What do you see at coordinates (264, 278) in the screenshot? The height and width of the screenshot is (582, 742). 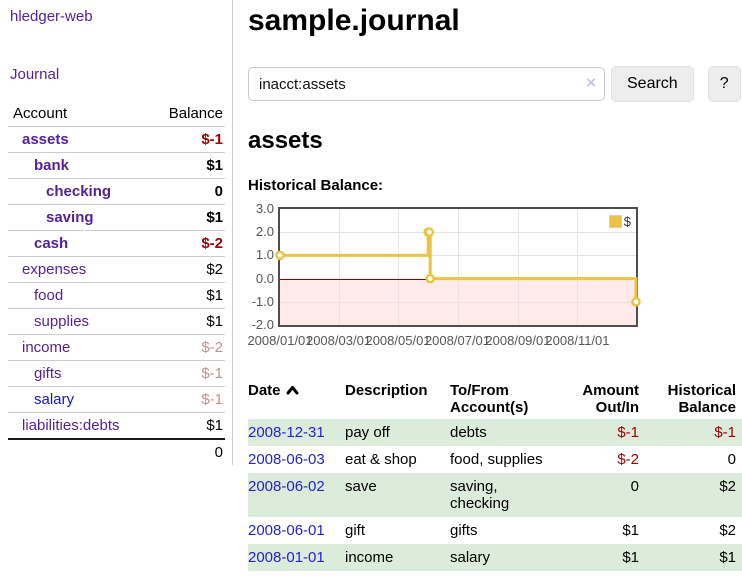 I see `y-axis-tick-label: 0.0` at bounding box center [264, 278].